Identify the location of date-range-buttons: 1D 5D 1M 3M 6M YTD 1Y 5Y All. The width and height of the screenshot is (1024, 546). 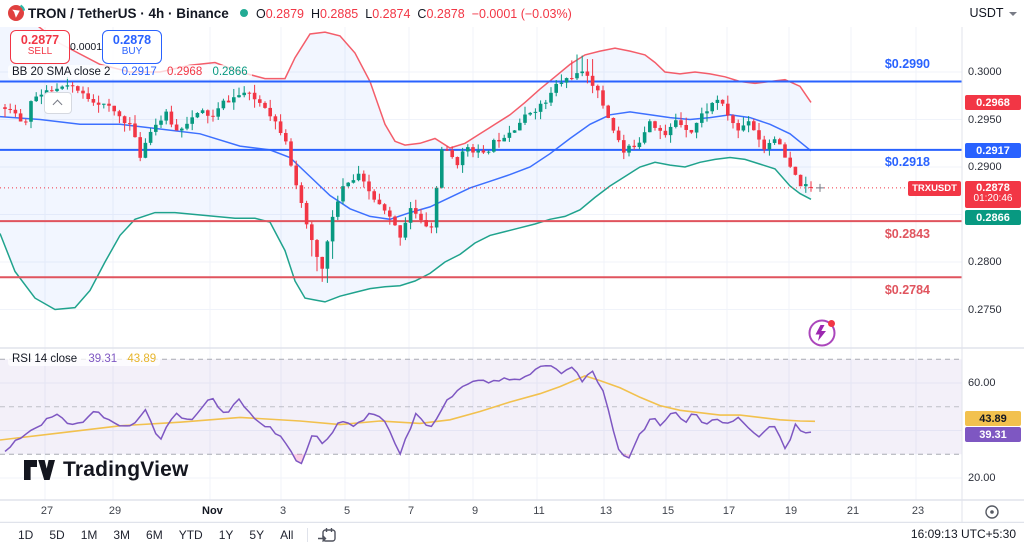
(155, 535).